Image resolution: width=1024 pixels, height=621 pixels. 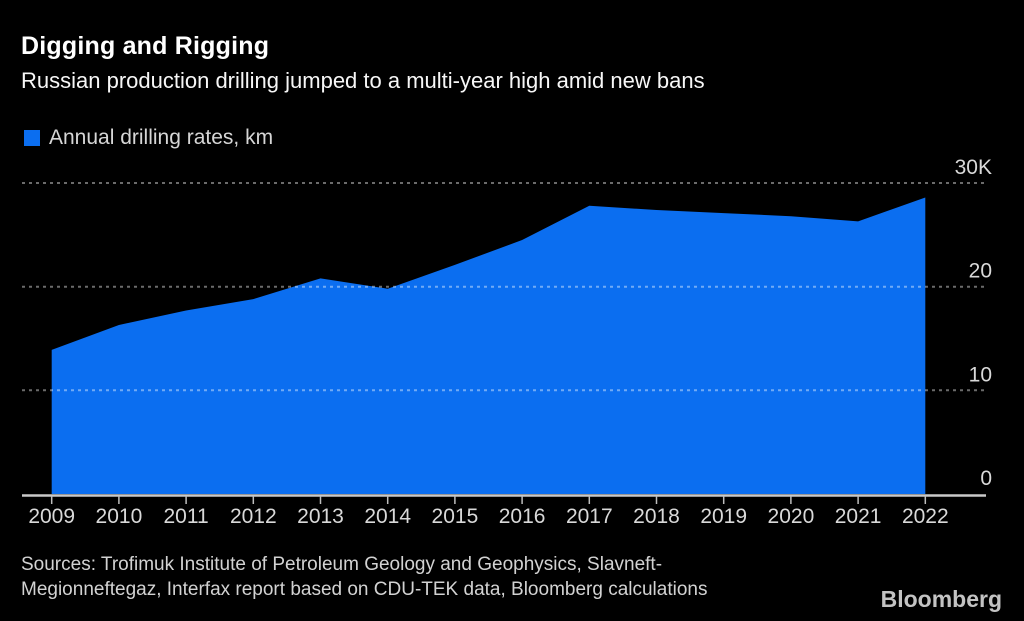 What do you see at coordinates (320, 516) in the screenshot?
I see `x-axis-label: 2013` at bounding box center [320, 516].